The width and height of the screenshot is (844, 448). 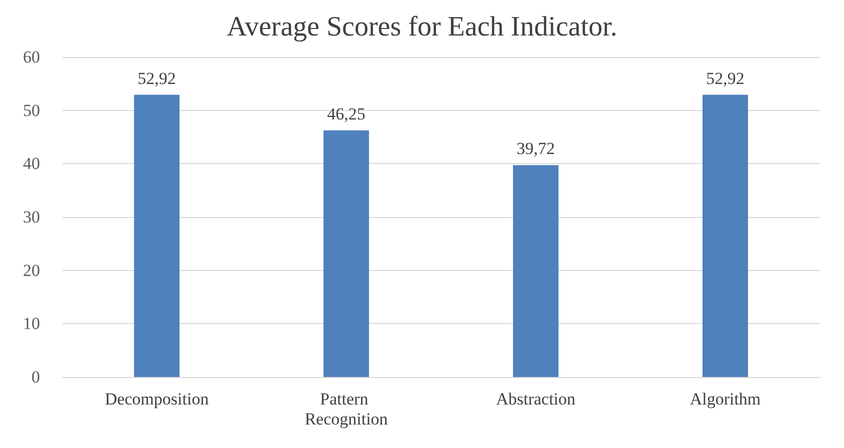 I want to click on y-tick-label: 60, so click(x=31, y=57).